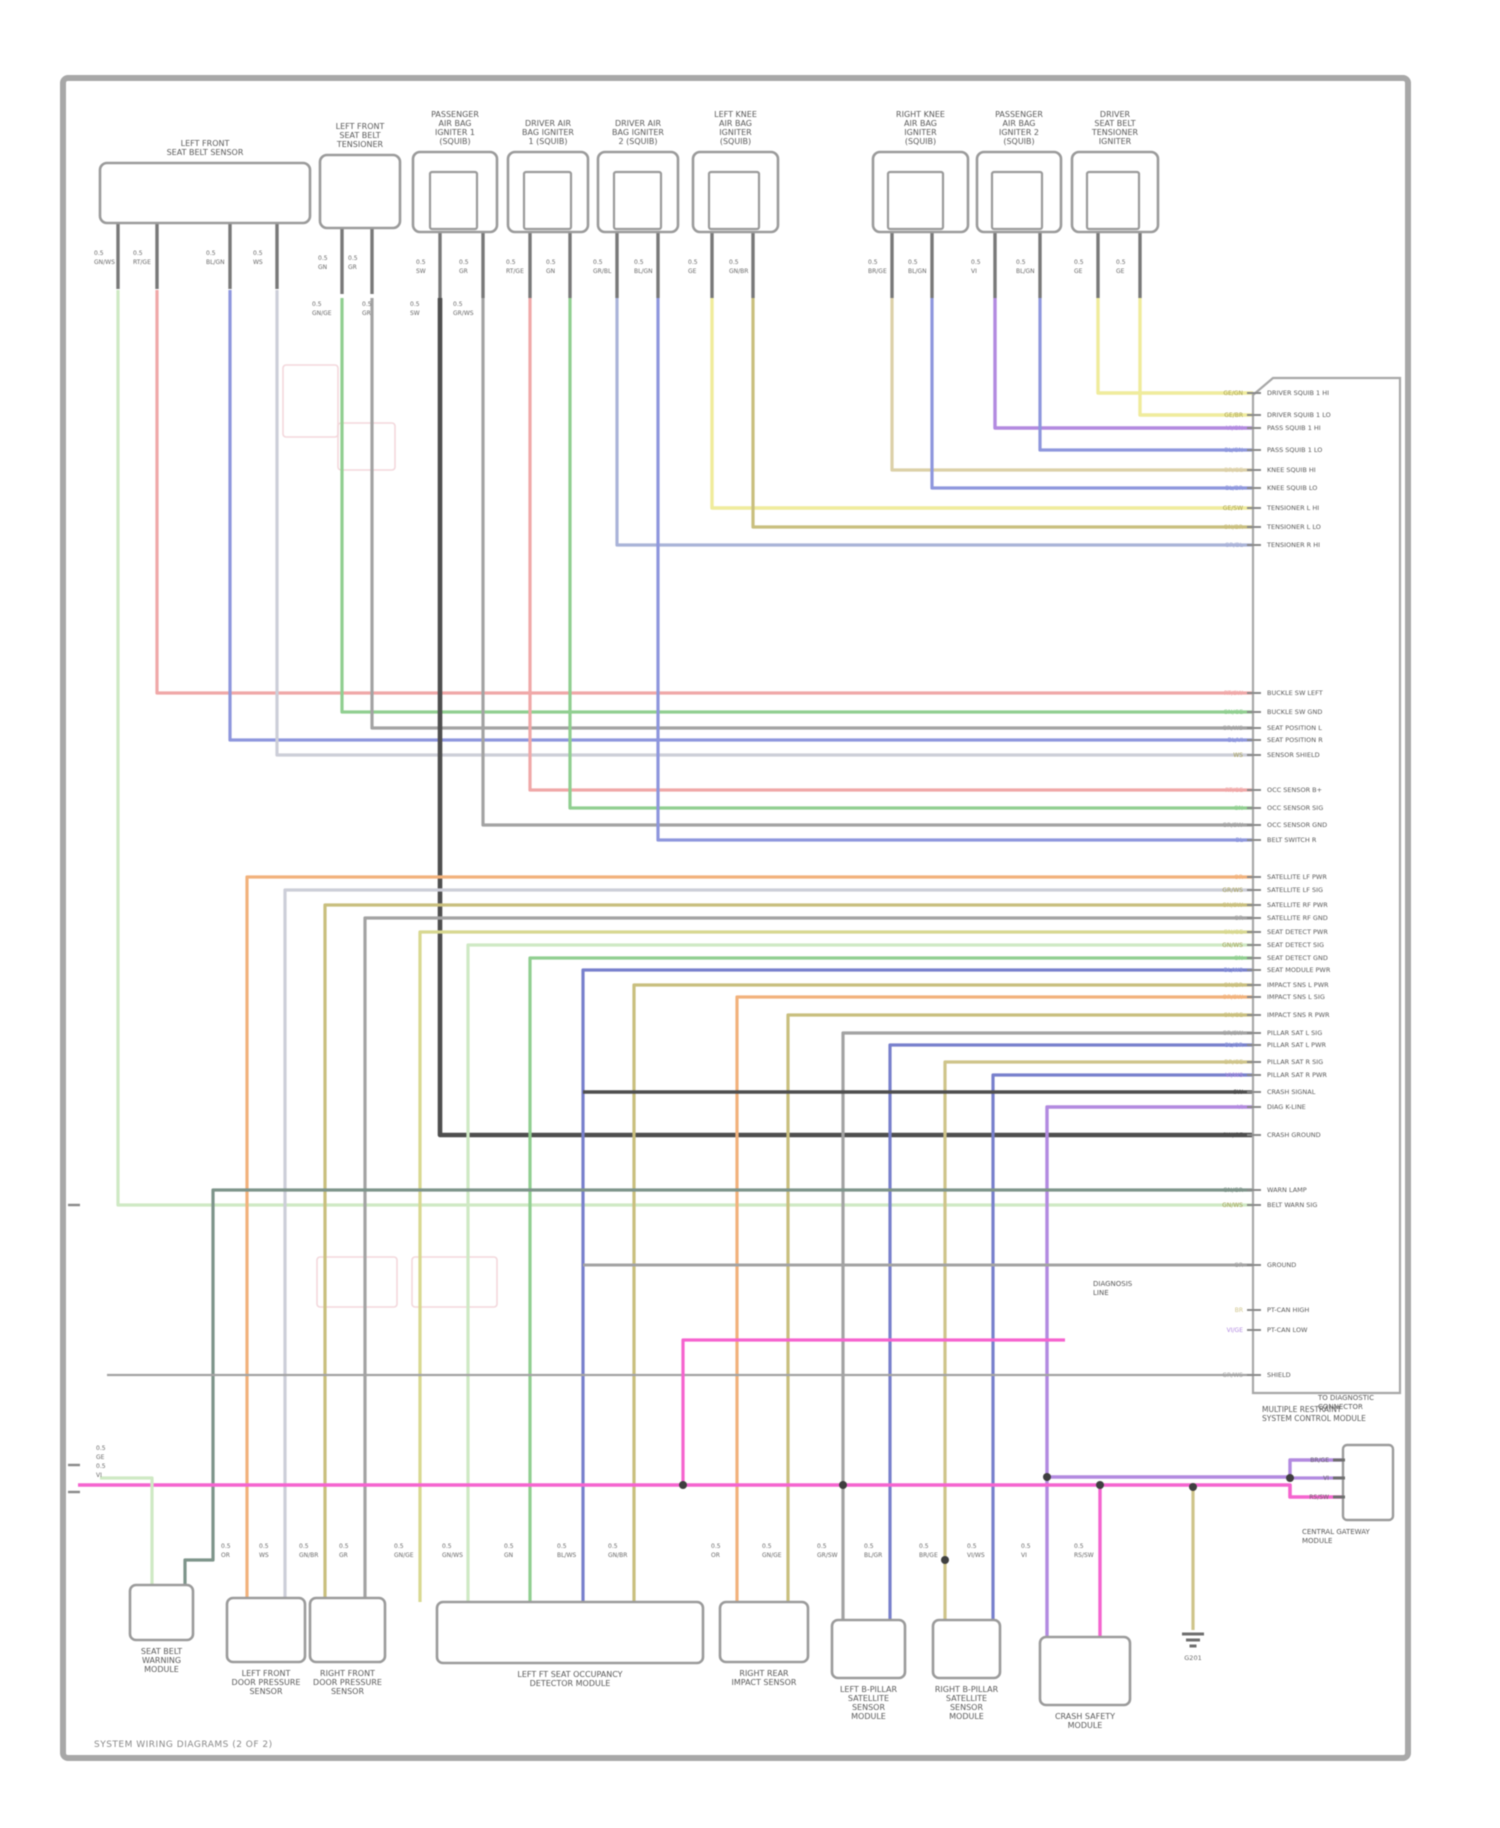 The height and width of the screenshot is (1828, 1500). Describe the element at coordinates (452, 1555) in the screenshot. I see `wire-code-label: GN/WS` at that location.